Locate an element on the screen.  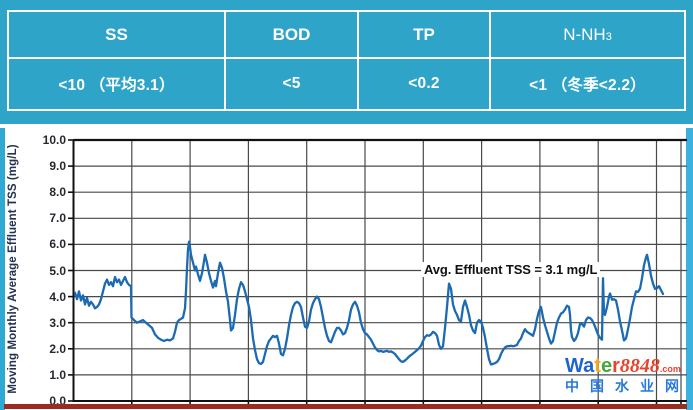
watermark-letter: Wa is located at coordinates (580, 366).